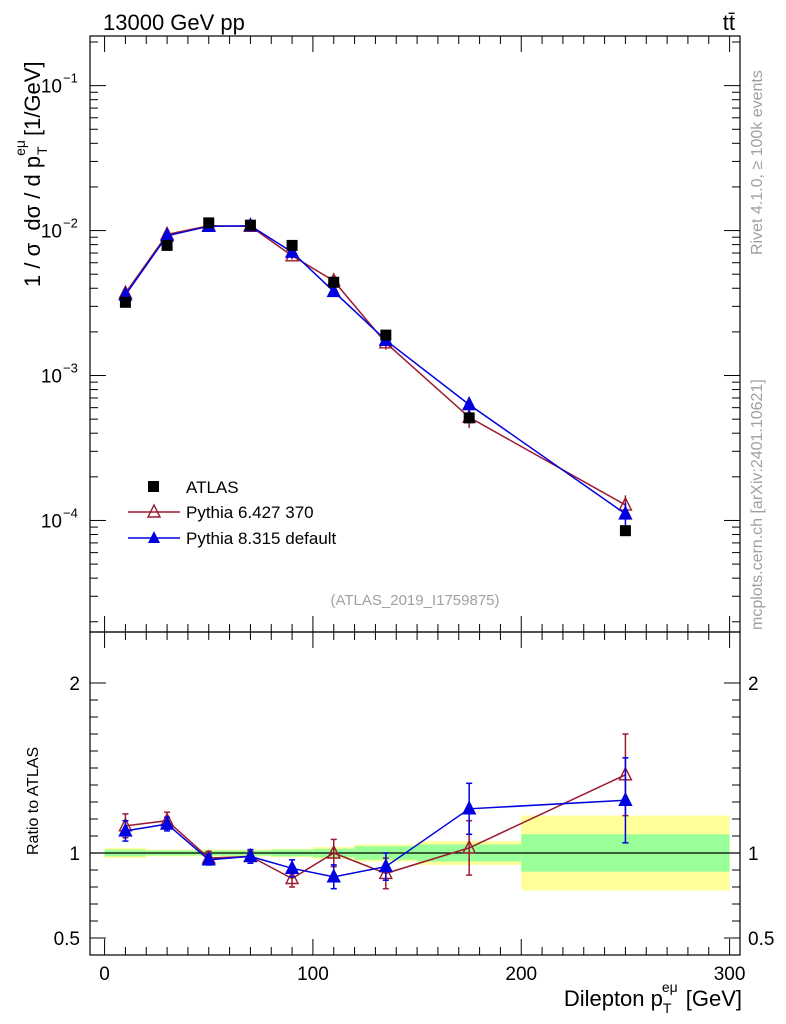 The width and height of the screenshot is (786, 1024). I want to click on ratio-tick-label-right: 1, so click(753, 854).